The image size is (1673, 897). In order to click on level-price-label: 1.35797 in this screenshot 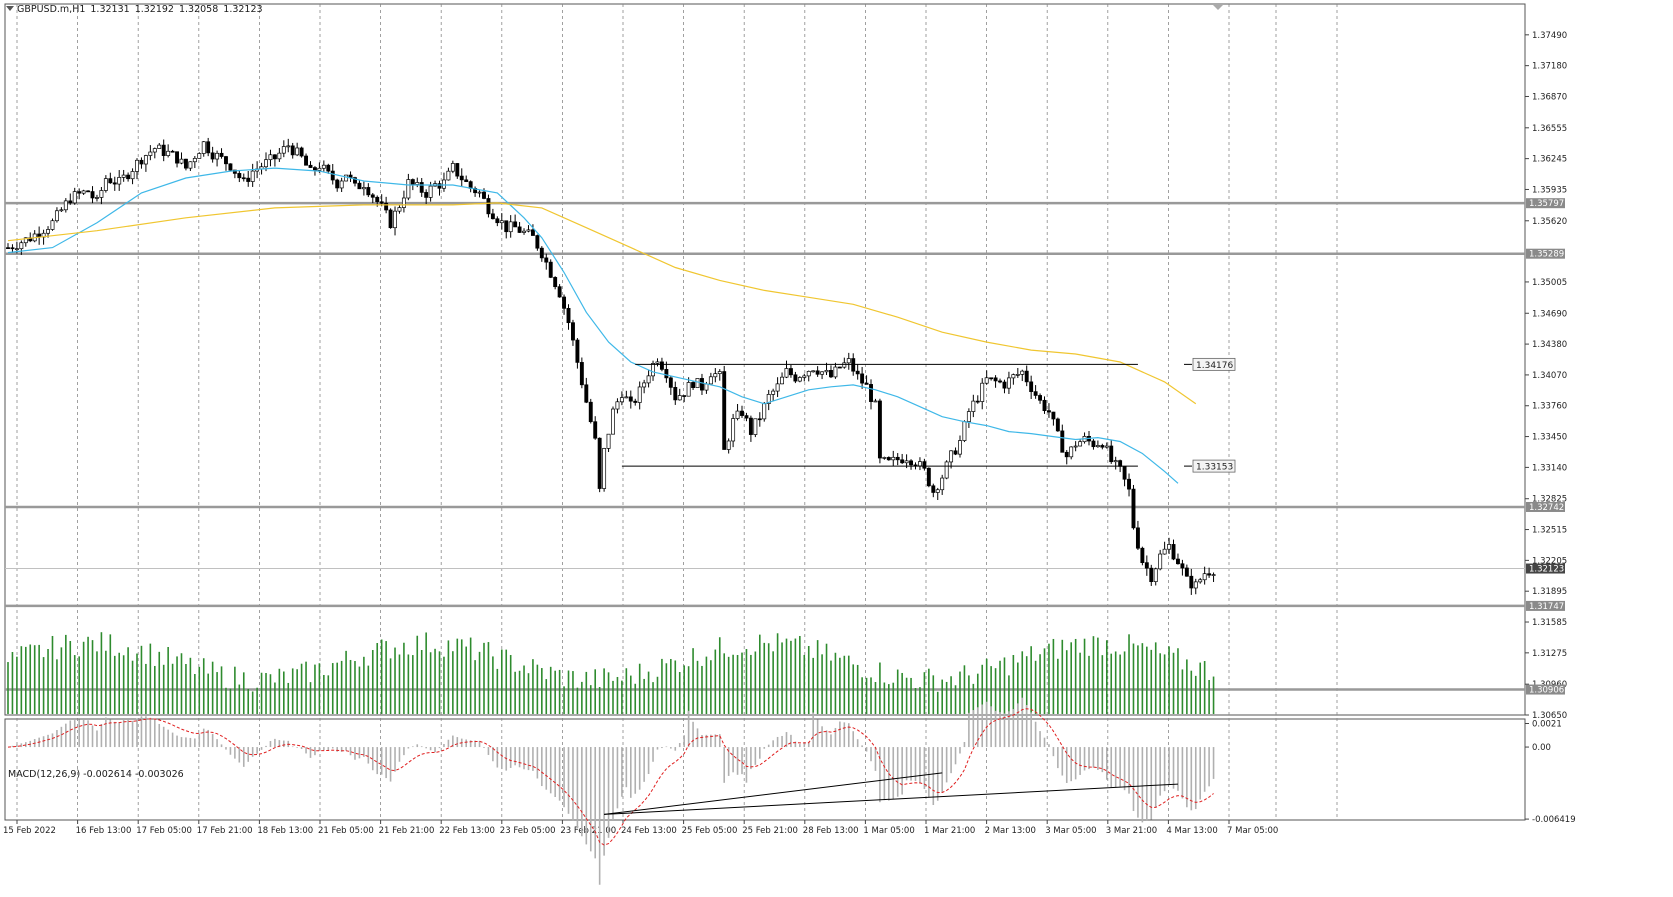, I will do `click(1546, 204)`.